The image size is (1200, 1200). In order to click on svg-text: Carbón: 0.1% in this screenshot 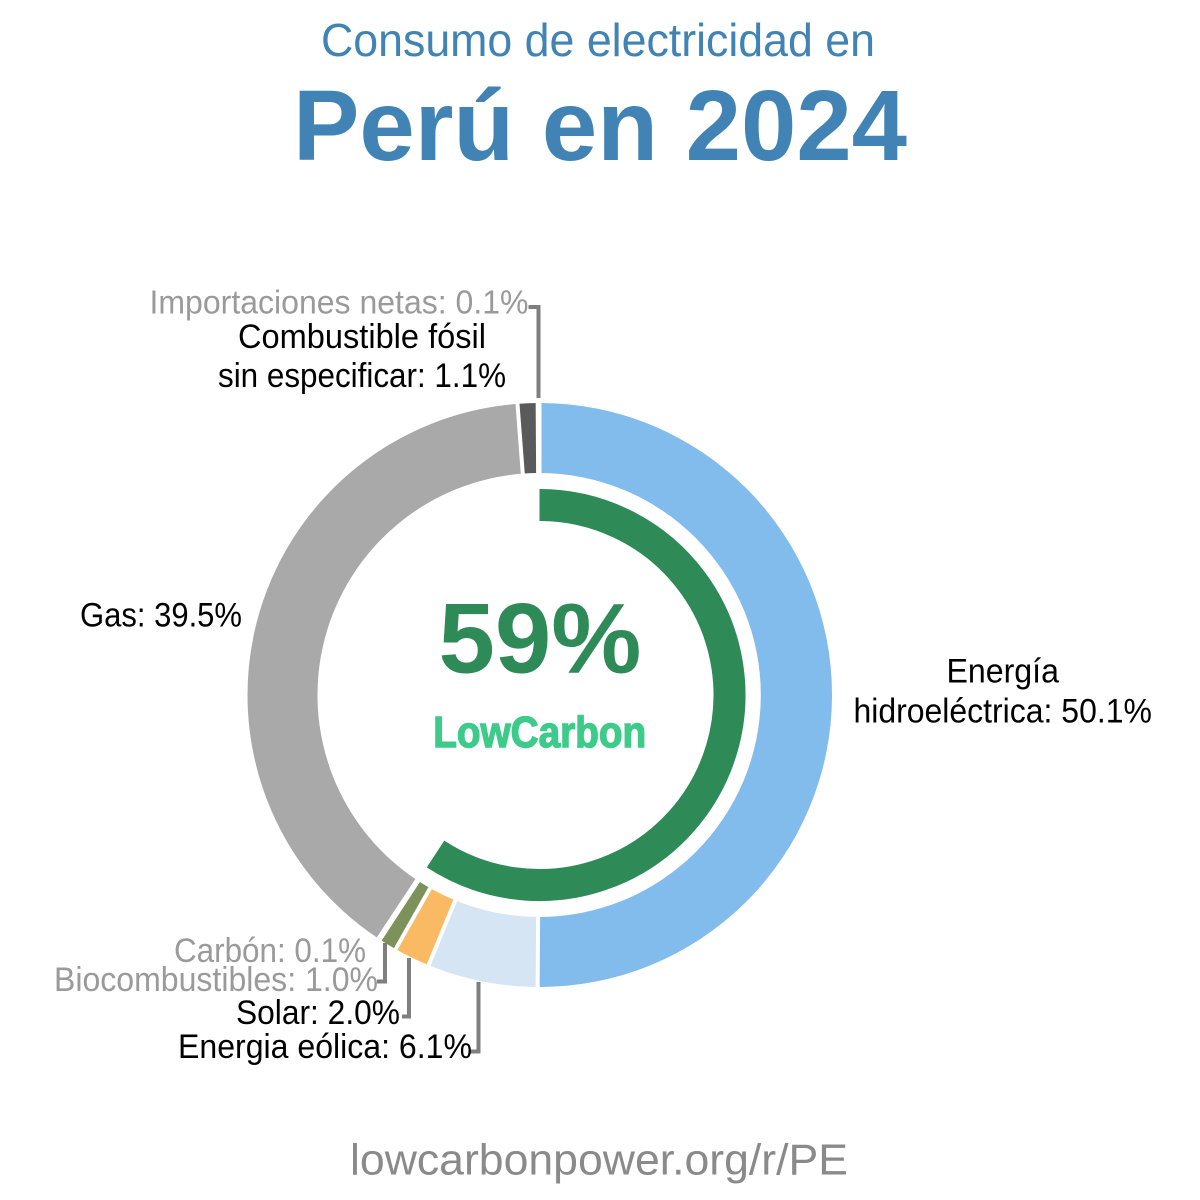, I will do `click(270, 951)`.